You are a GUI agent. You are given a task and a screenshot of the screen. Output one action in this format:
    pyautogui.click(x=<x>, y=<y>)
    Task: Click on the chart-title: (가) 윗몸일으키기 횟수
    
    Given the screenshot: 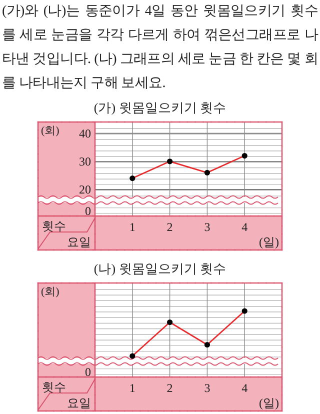 What is the action you would take?
    pyautogui.click(x=160, y=107)
    